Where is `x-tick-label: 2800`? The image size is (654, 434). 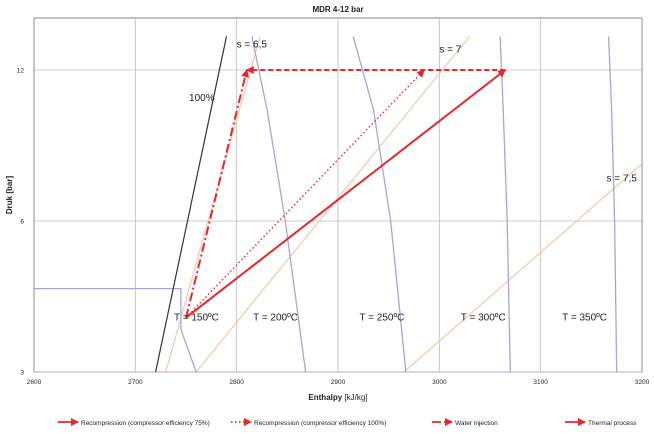 x-tick-label: 2800 is located at coordinates (236, 382).